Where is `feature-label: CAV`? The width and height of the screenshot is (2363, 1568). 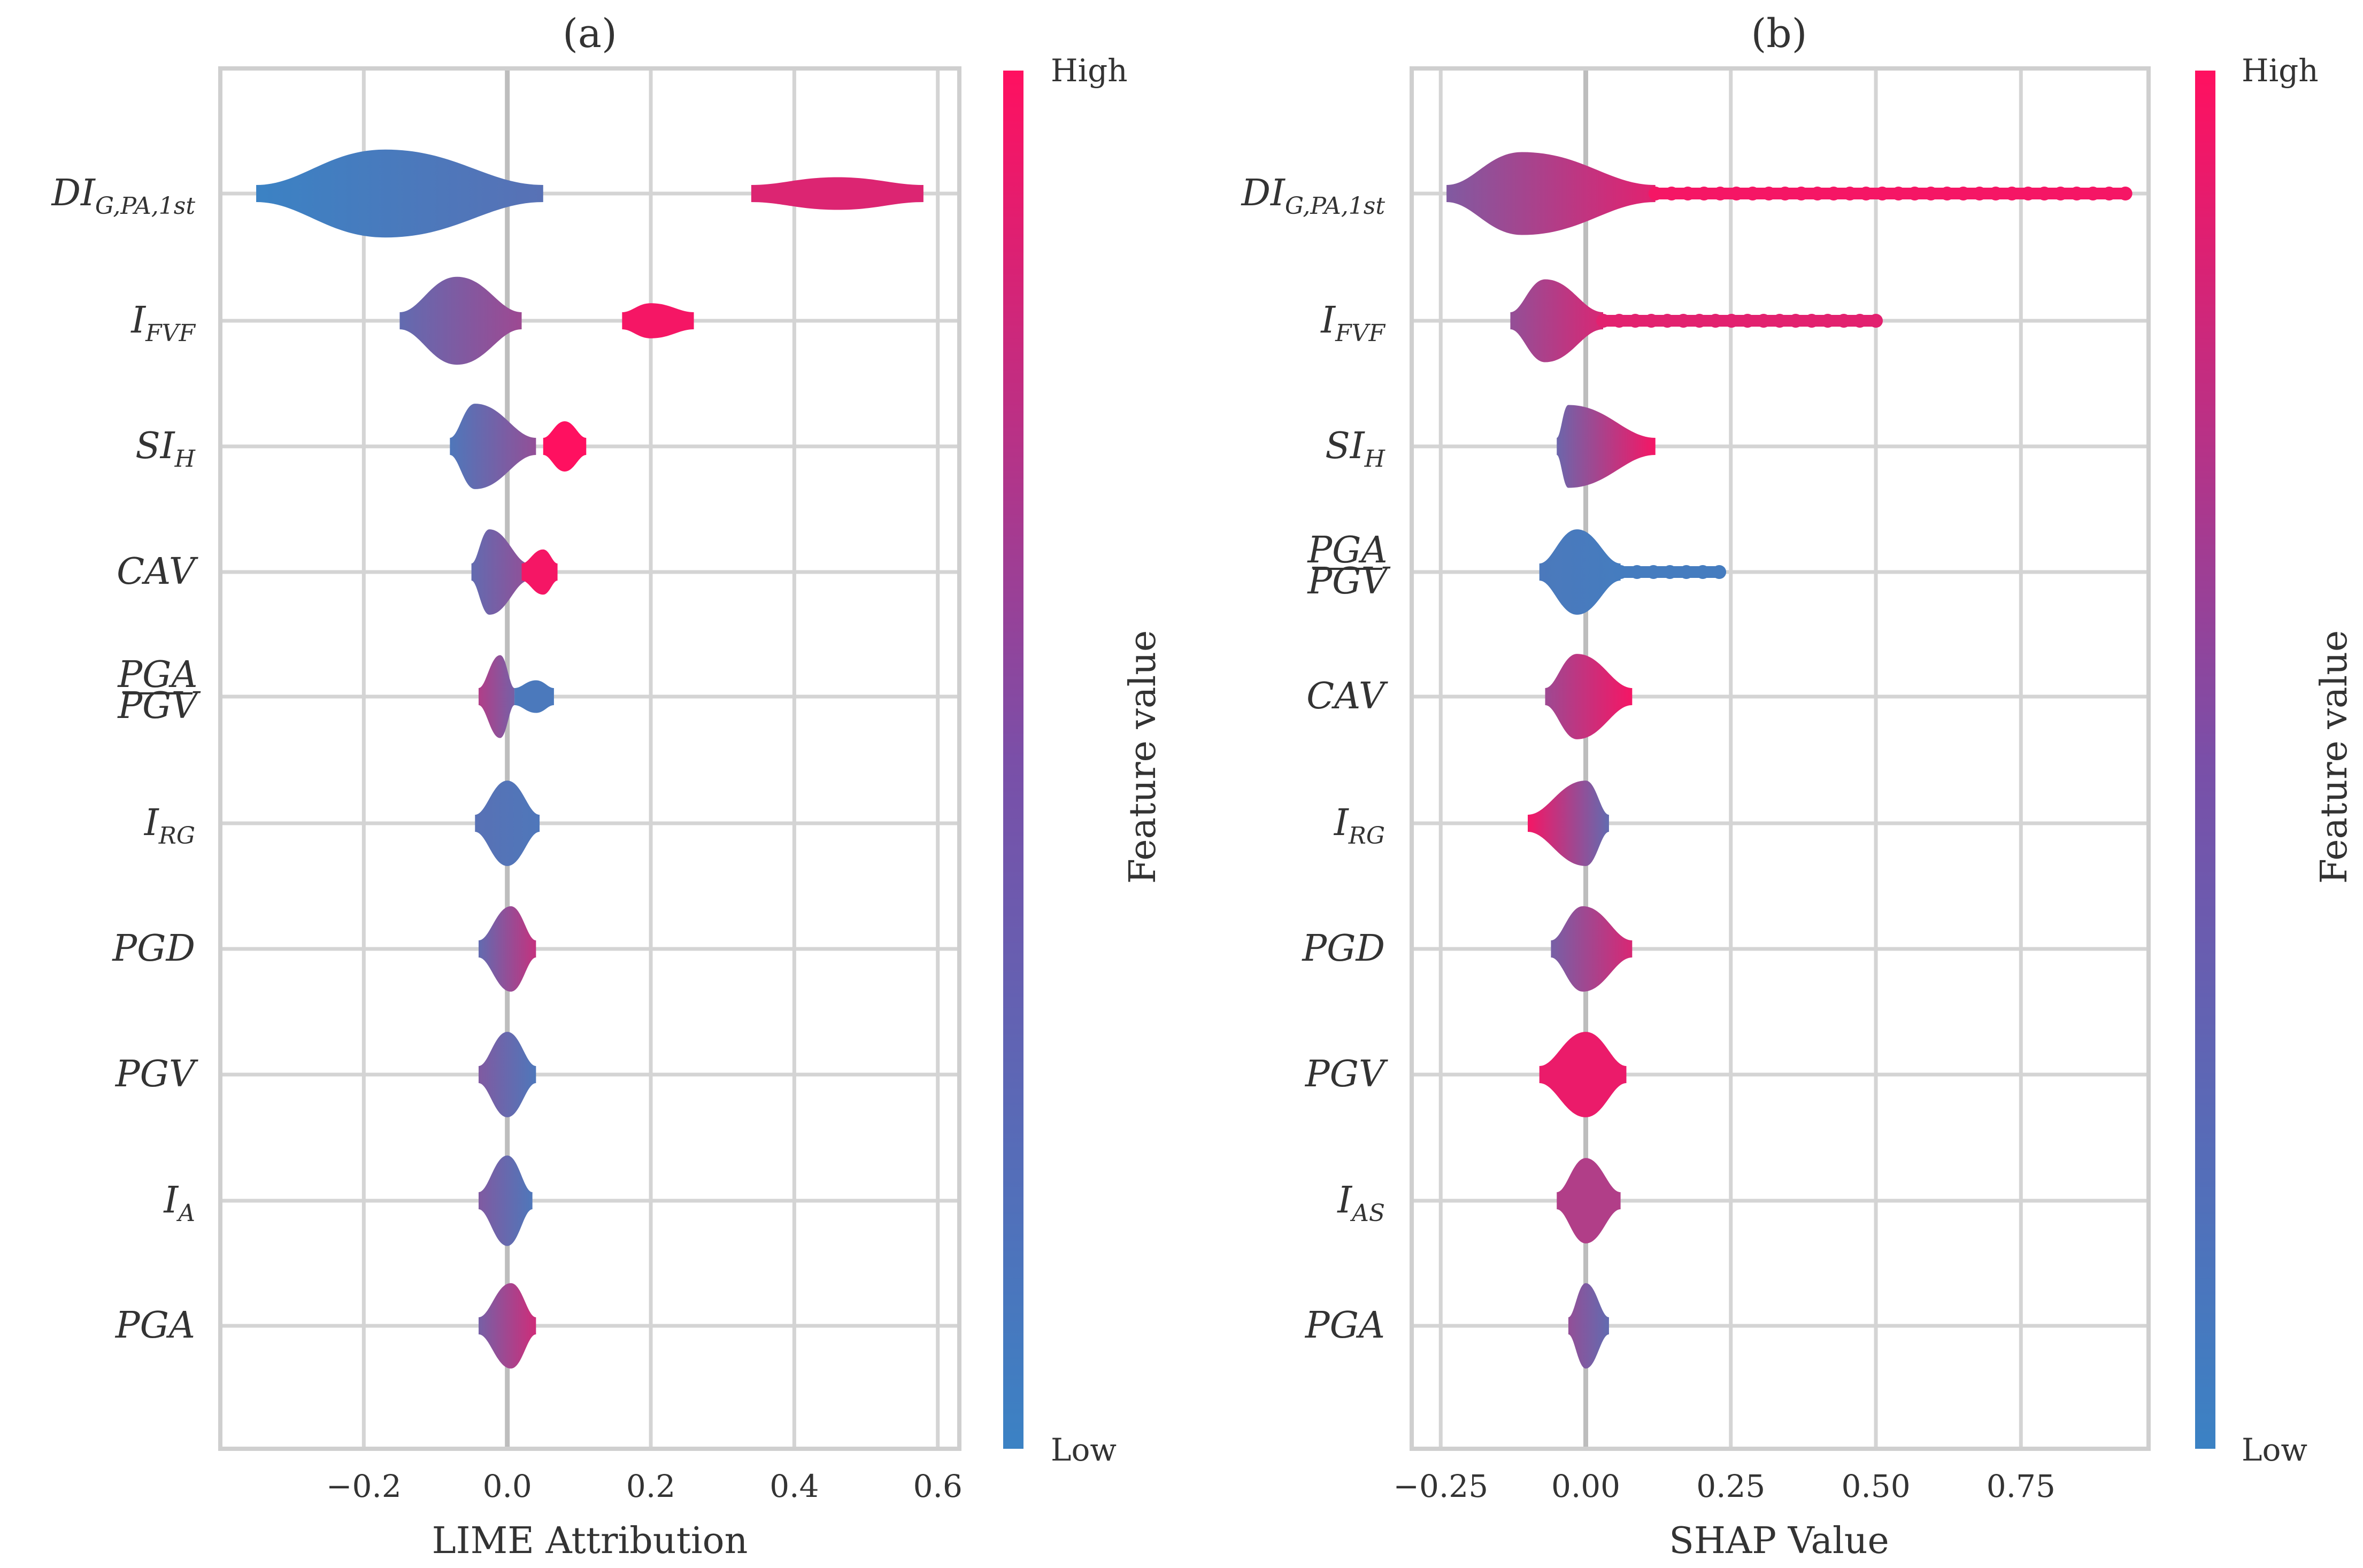
feature-label: CAV is located at coordinates (1347, 696).